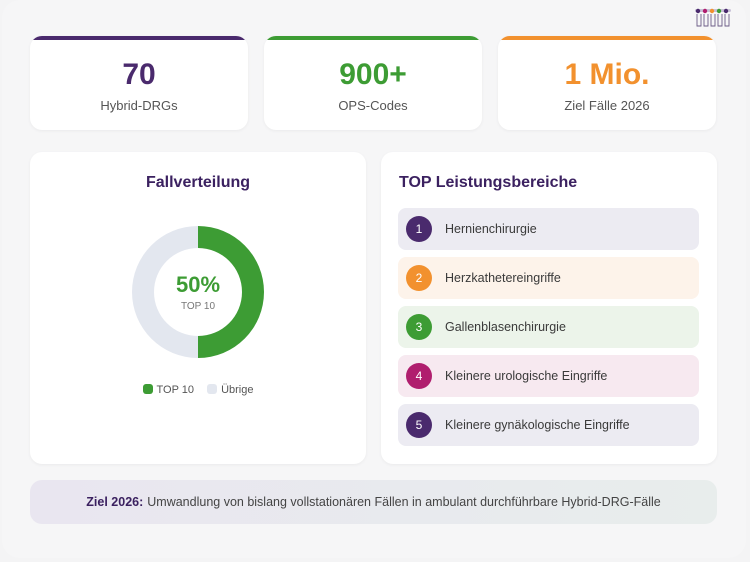  Describe the element at coordinates (607, 105) in the screenshot. I see `stat-label: Ziel Fälle 2026` at that location.